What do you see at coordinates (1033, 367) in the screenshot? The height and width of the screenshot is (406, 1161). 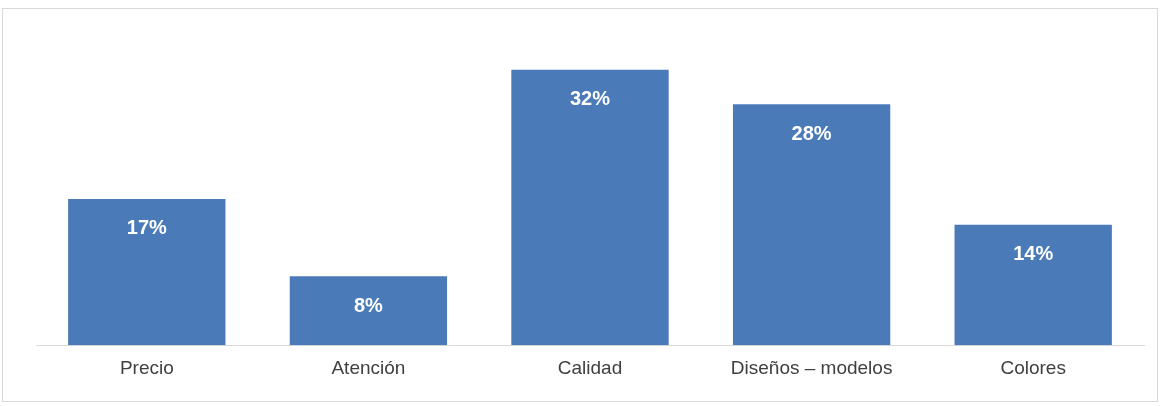 I see `x-tick-label: Colores` at bounding box center [1033, 367].